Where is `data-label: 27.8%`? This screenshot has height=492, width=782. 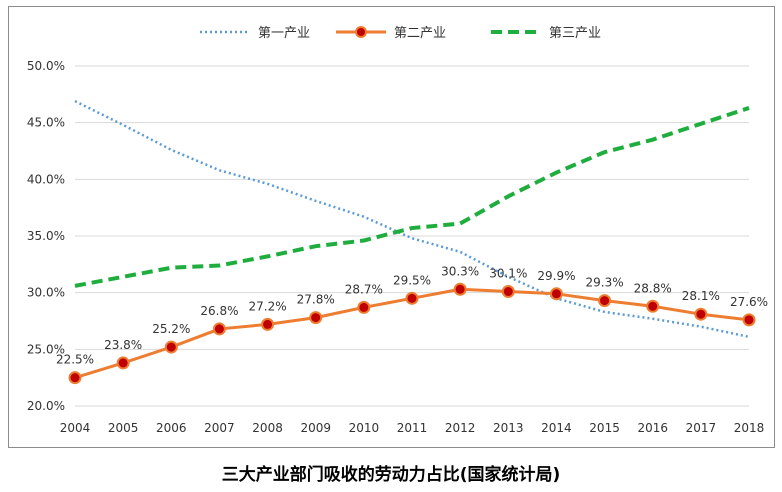 data-label: 27.8% is located at coordinates (316, 300).